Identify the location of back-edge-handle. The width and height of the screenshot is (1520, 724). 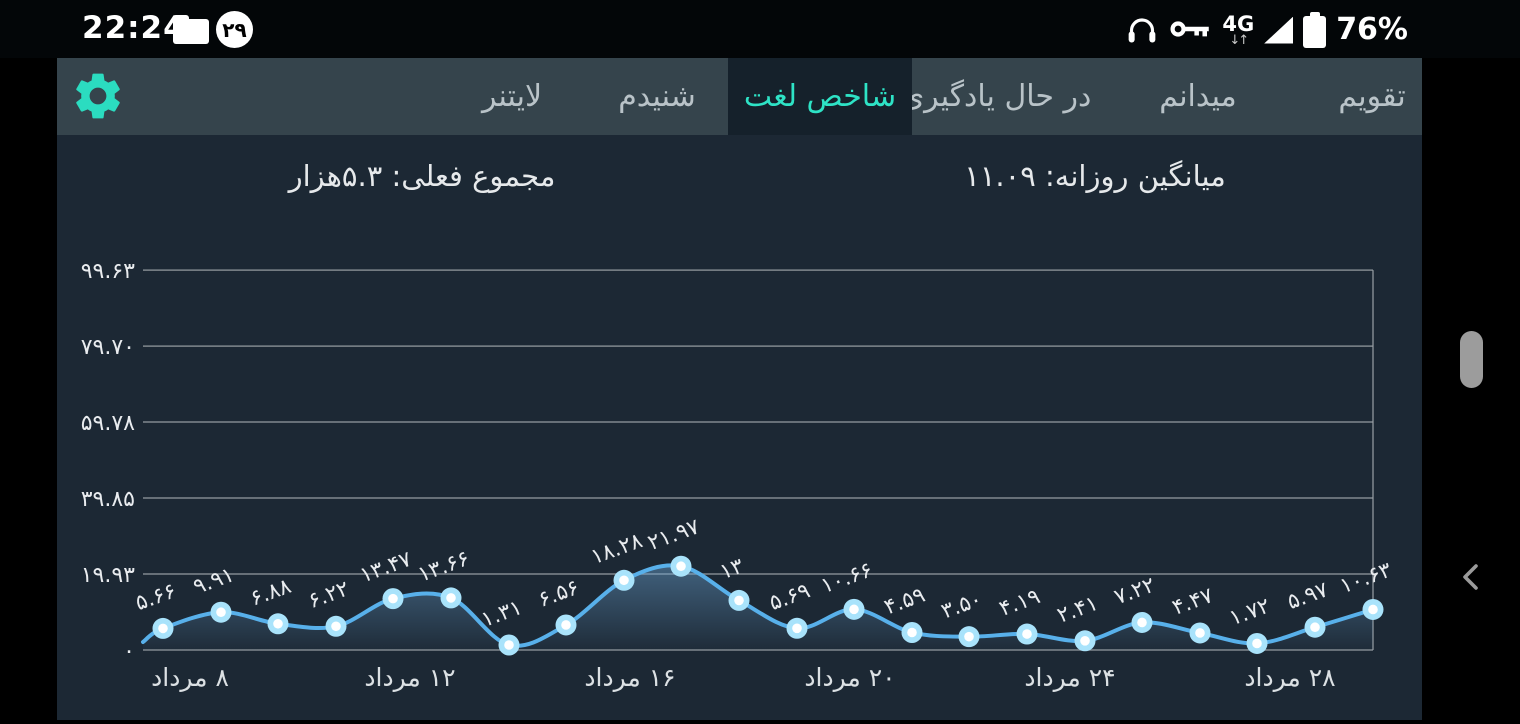
(1471, 577).